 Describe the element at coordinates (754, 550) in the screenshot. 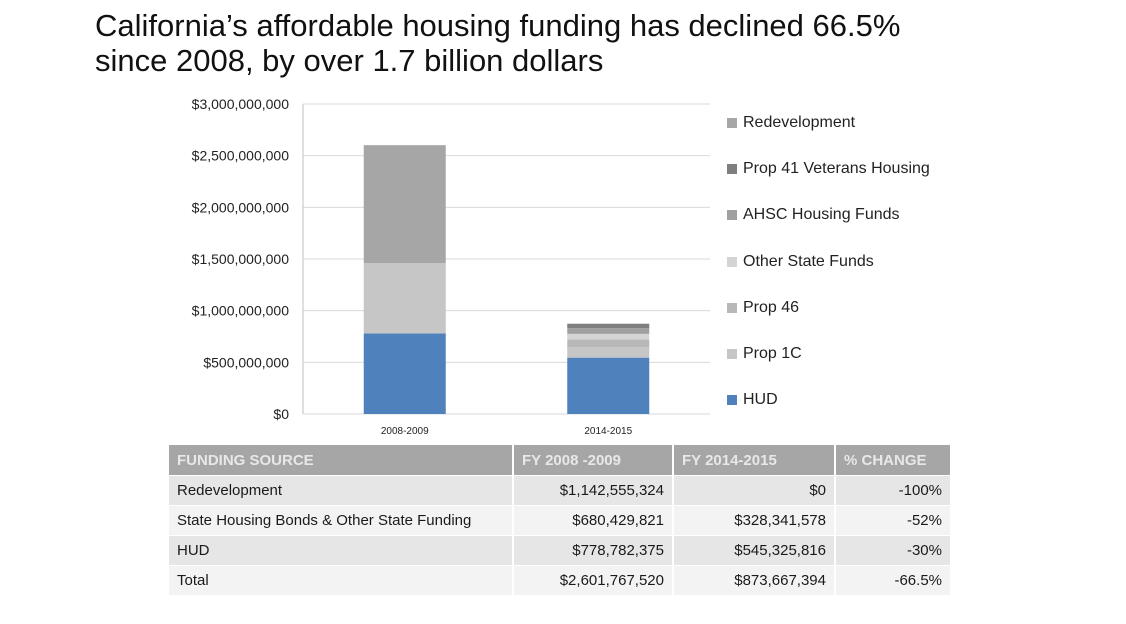

I see `table-cell: $545,325,816` at that location.